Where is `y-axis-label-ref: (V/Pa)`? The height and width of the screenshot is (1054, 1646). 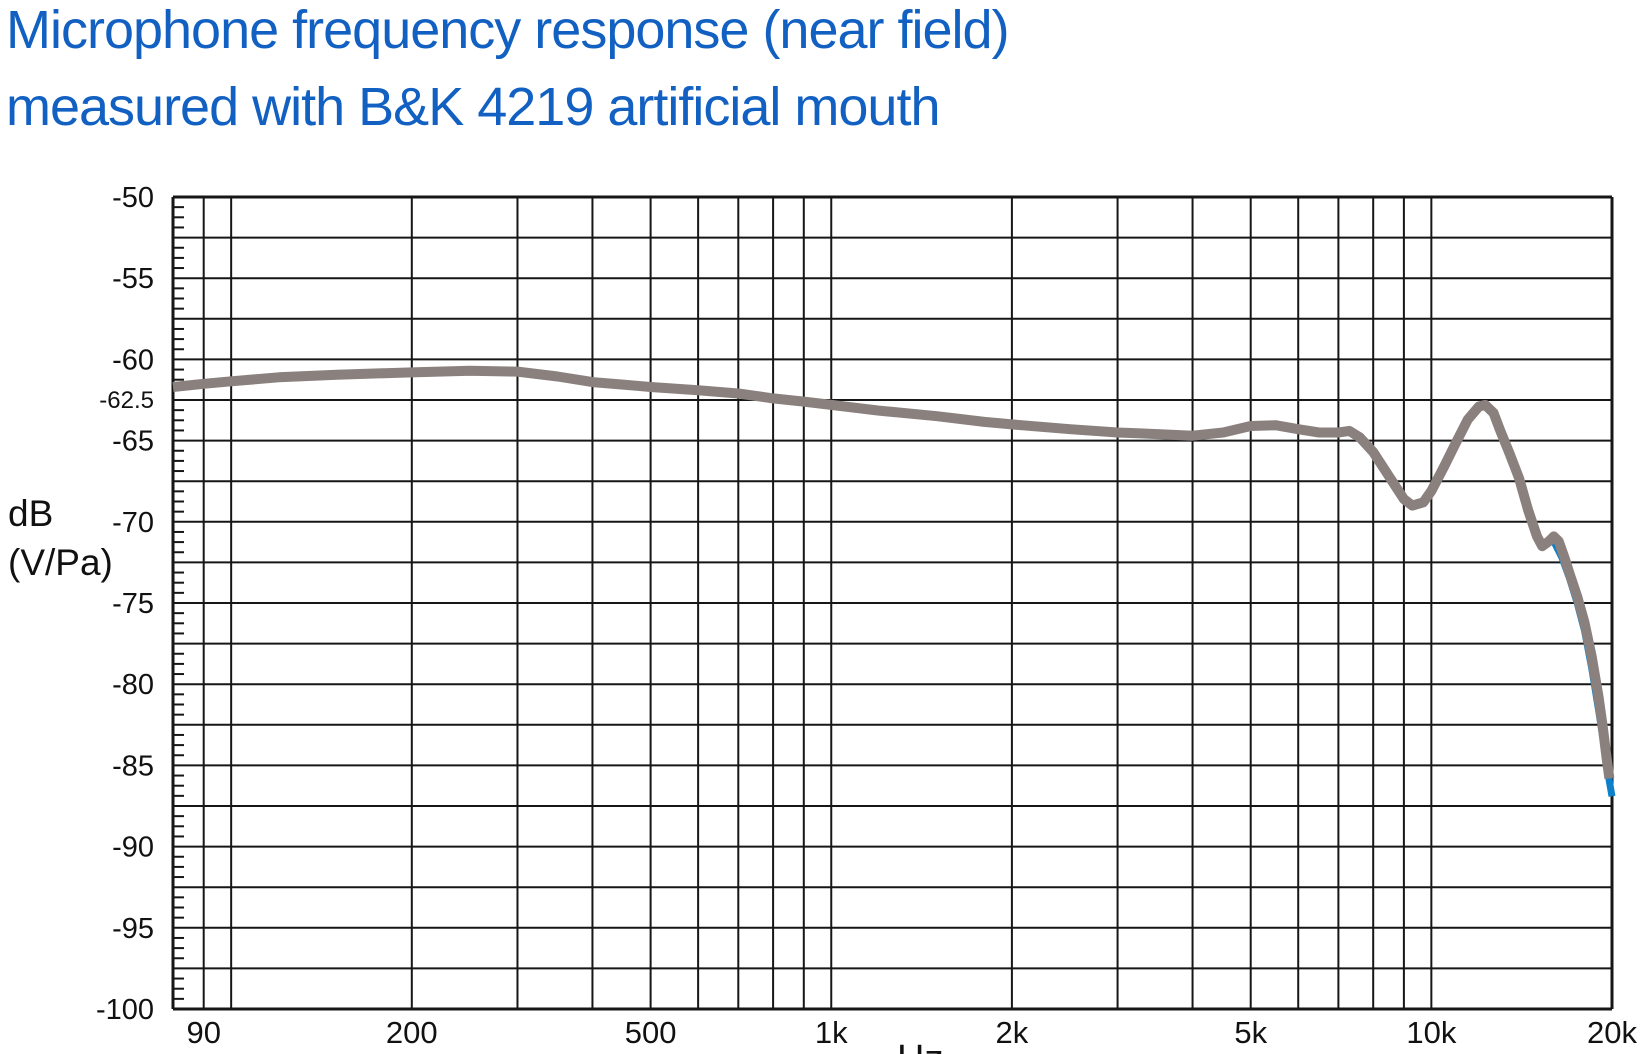 y-axis-label-ref: (V/Pa) is located at coordinates (60, 562).